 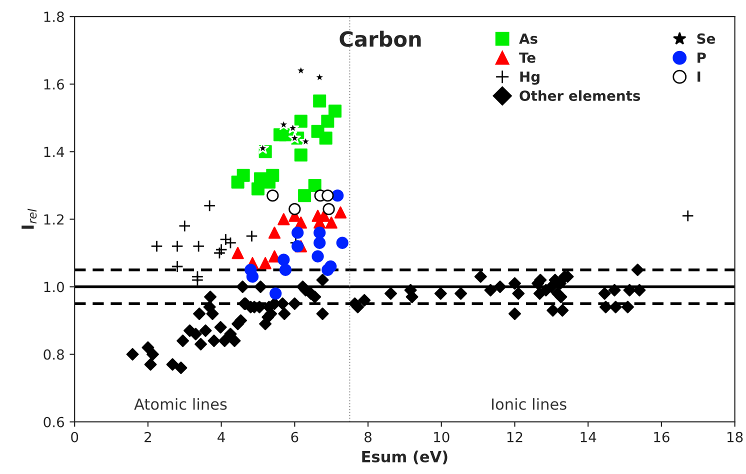 I want to click on x-tick-label: 12, so click(x=514, y=437).